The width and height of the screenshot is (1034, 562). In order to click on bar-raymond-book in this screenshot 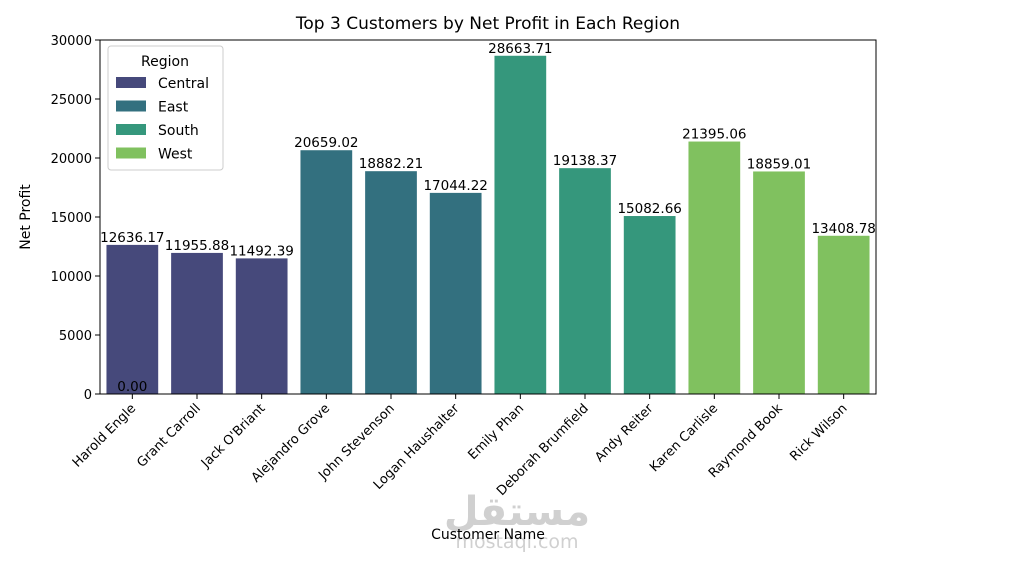, I will do `click(779, 282)`.